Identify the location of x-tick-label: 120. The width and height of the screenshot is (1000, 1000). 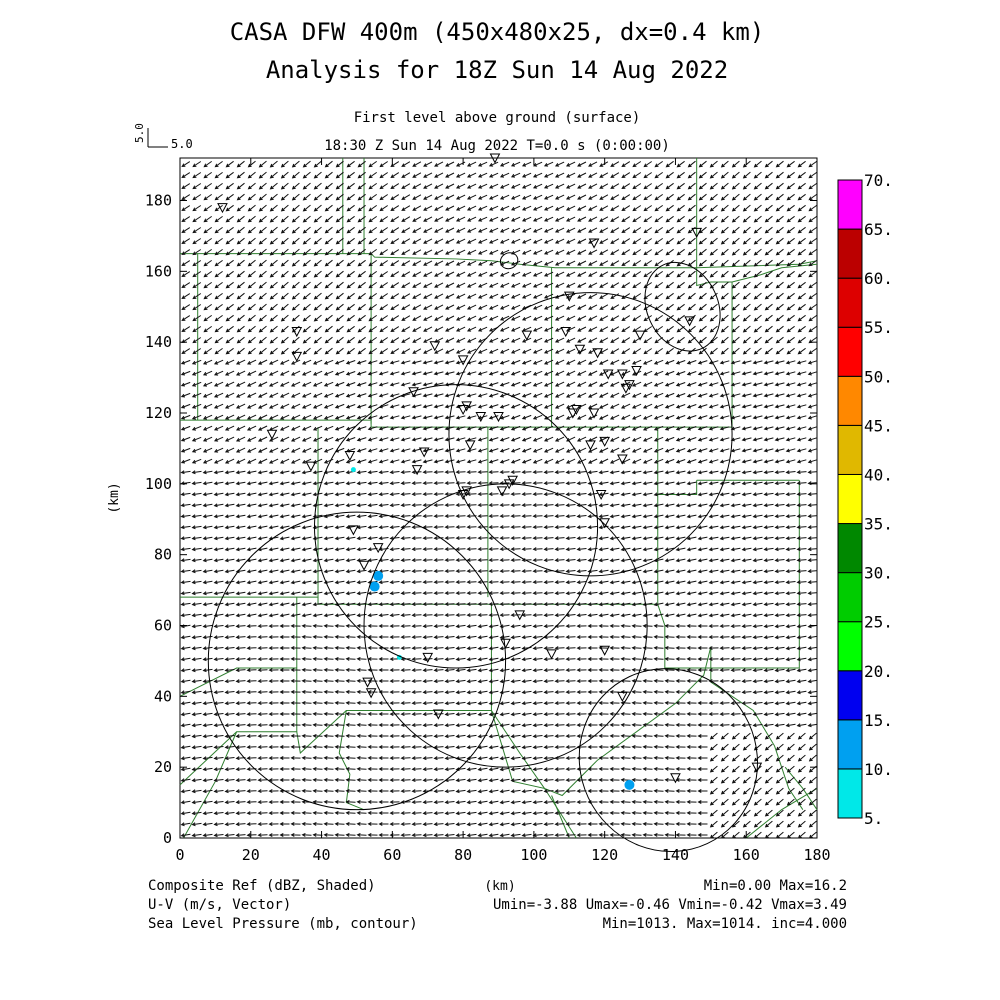
(604, 855).